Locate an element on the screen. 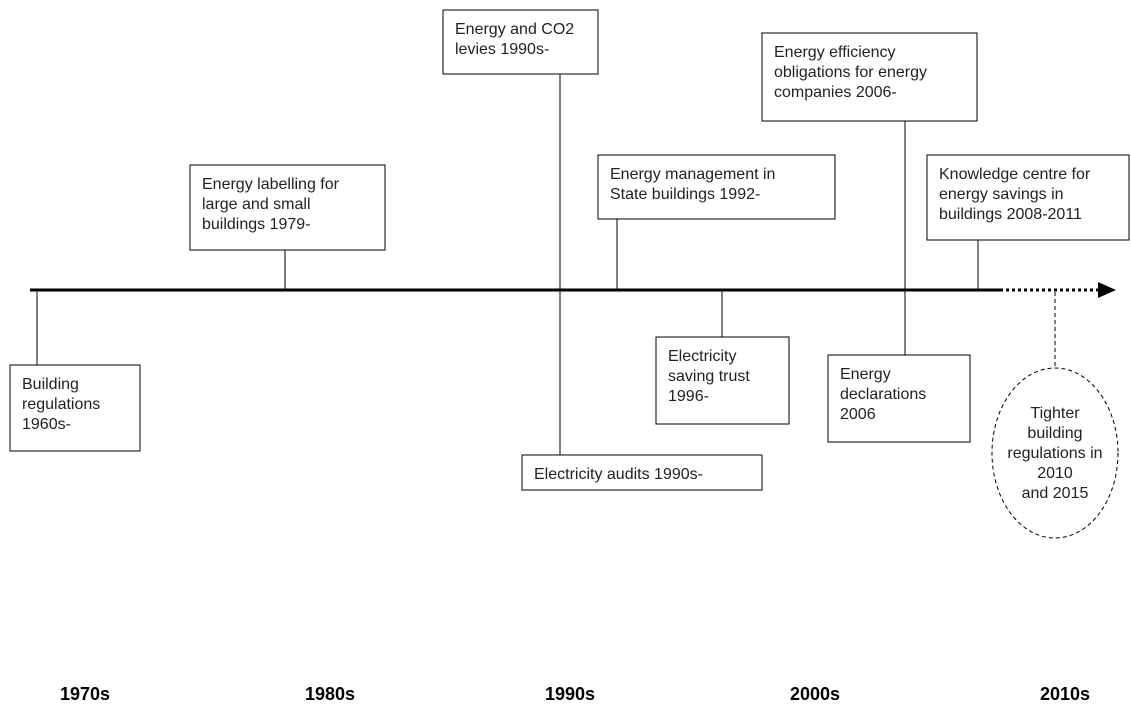 Image resolution: width=1131 pixels, height=704 pixels. decade-label: 1990s is located at coordinates (570, 694).